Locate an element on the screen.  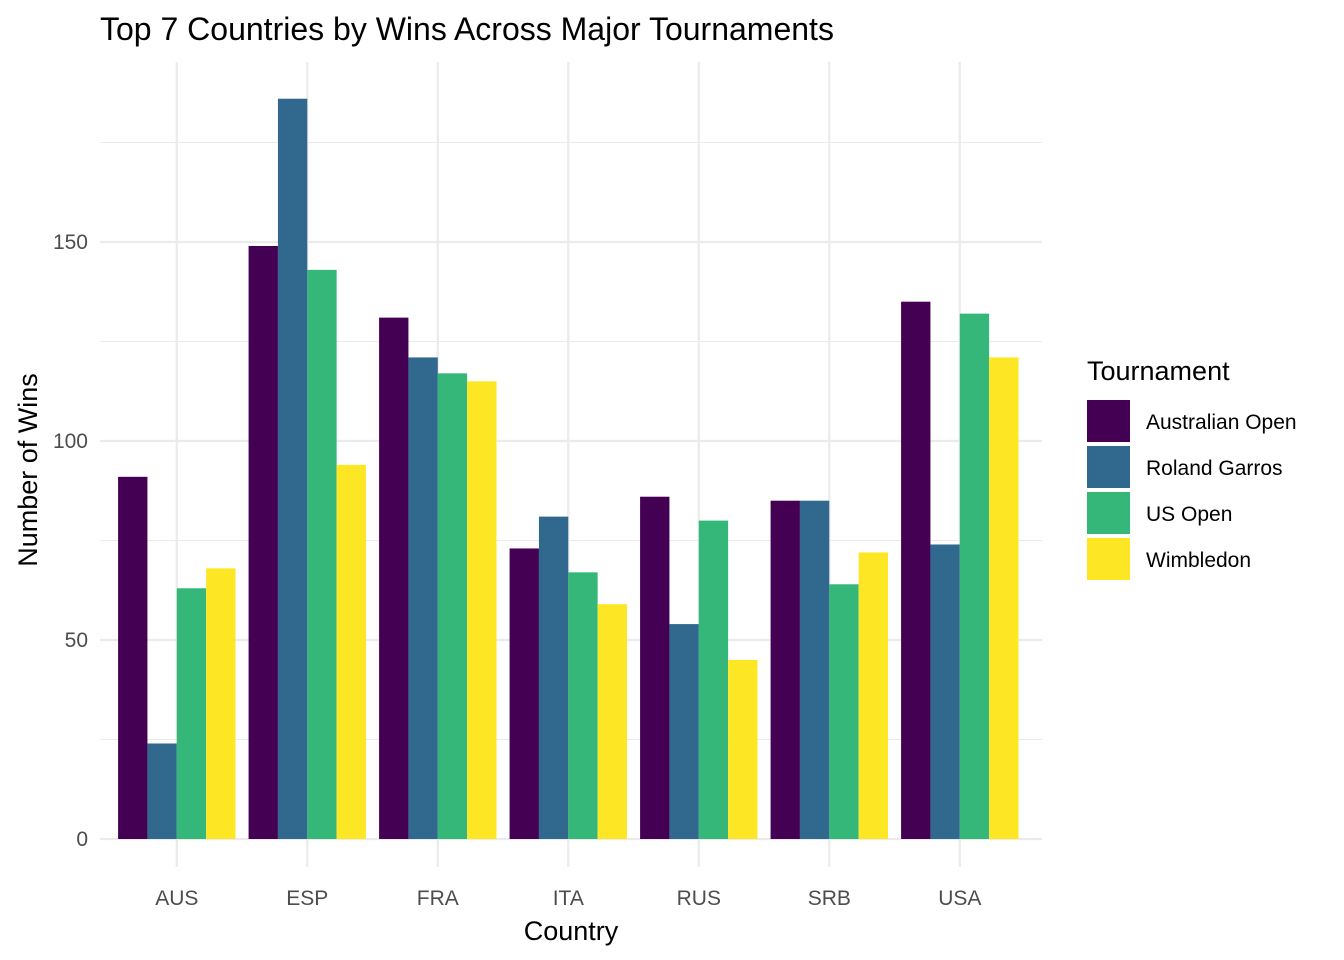
bar-rus-australian-open is located at coordinates (655, 667).